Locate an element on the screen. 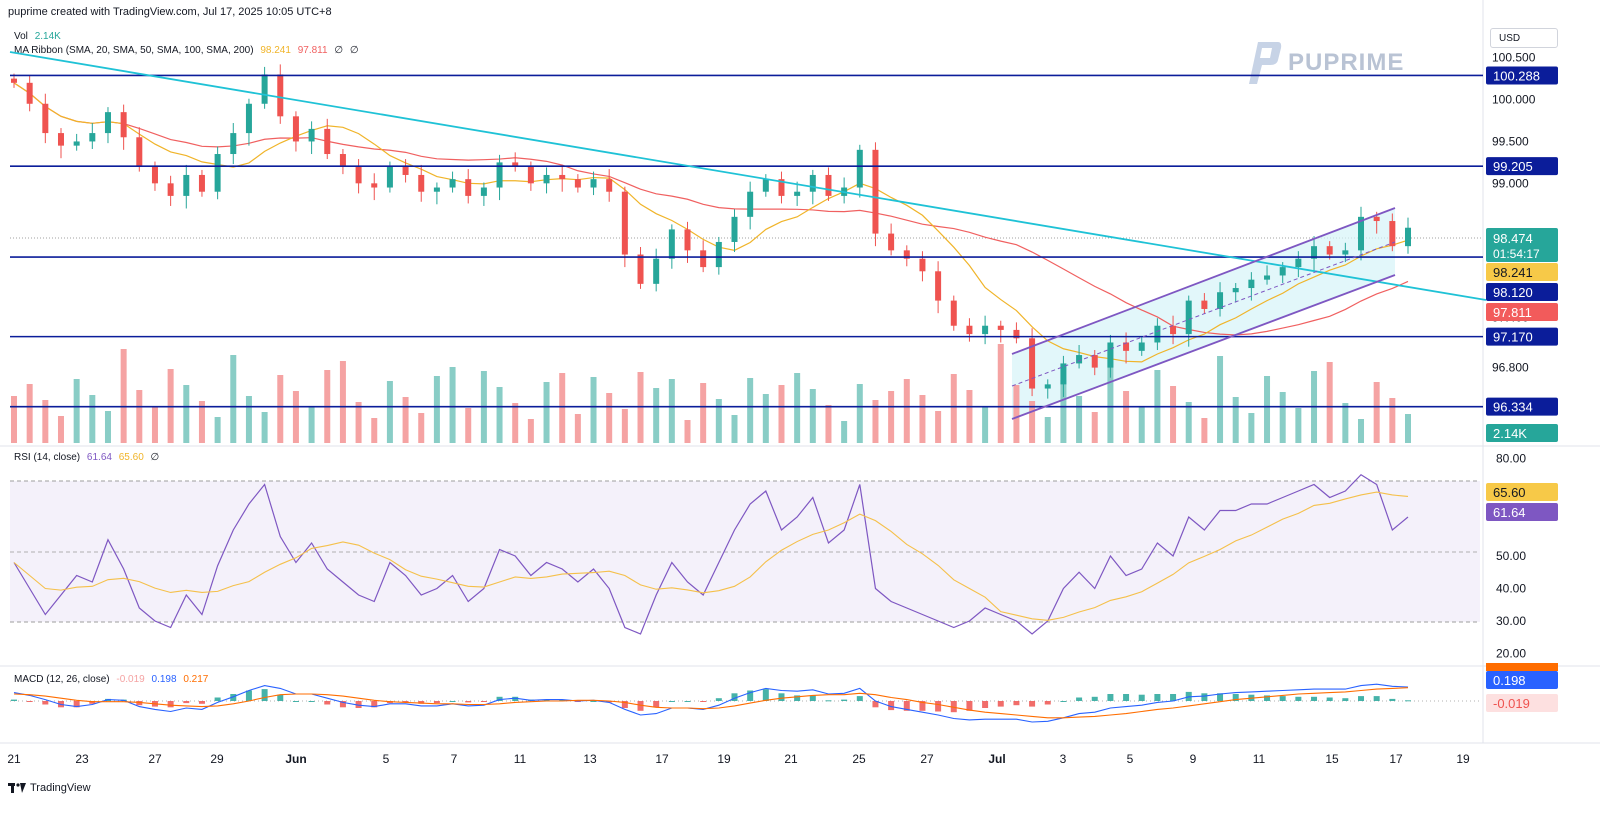  rsi-ma-badge: 65.60 is located at coordinates (1509, 492).